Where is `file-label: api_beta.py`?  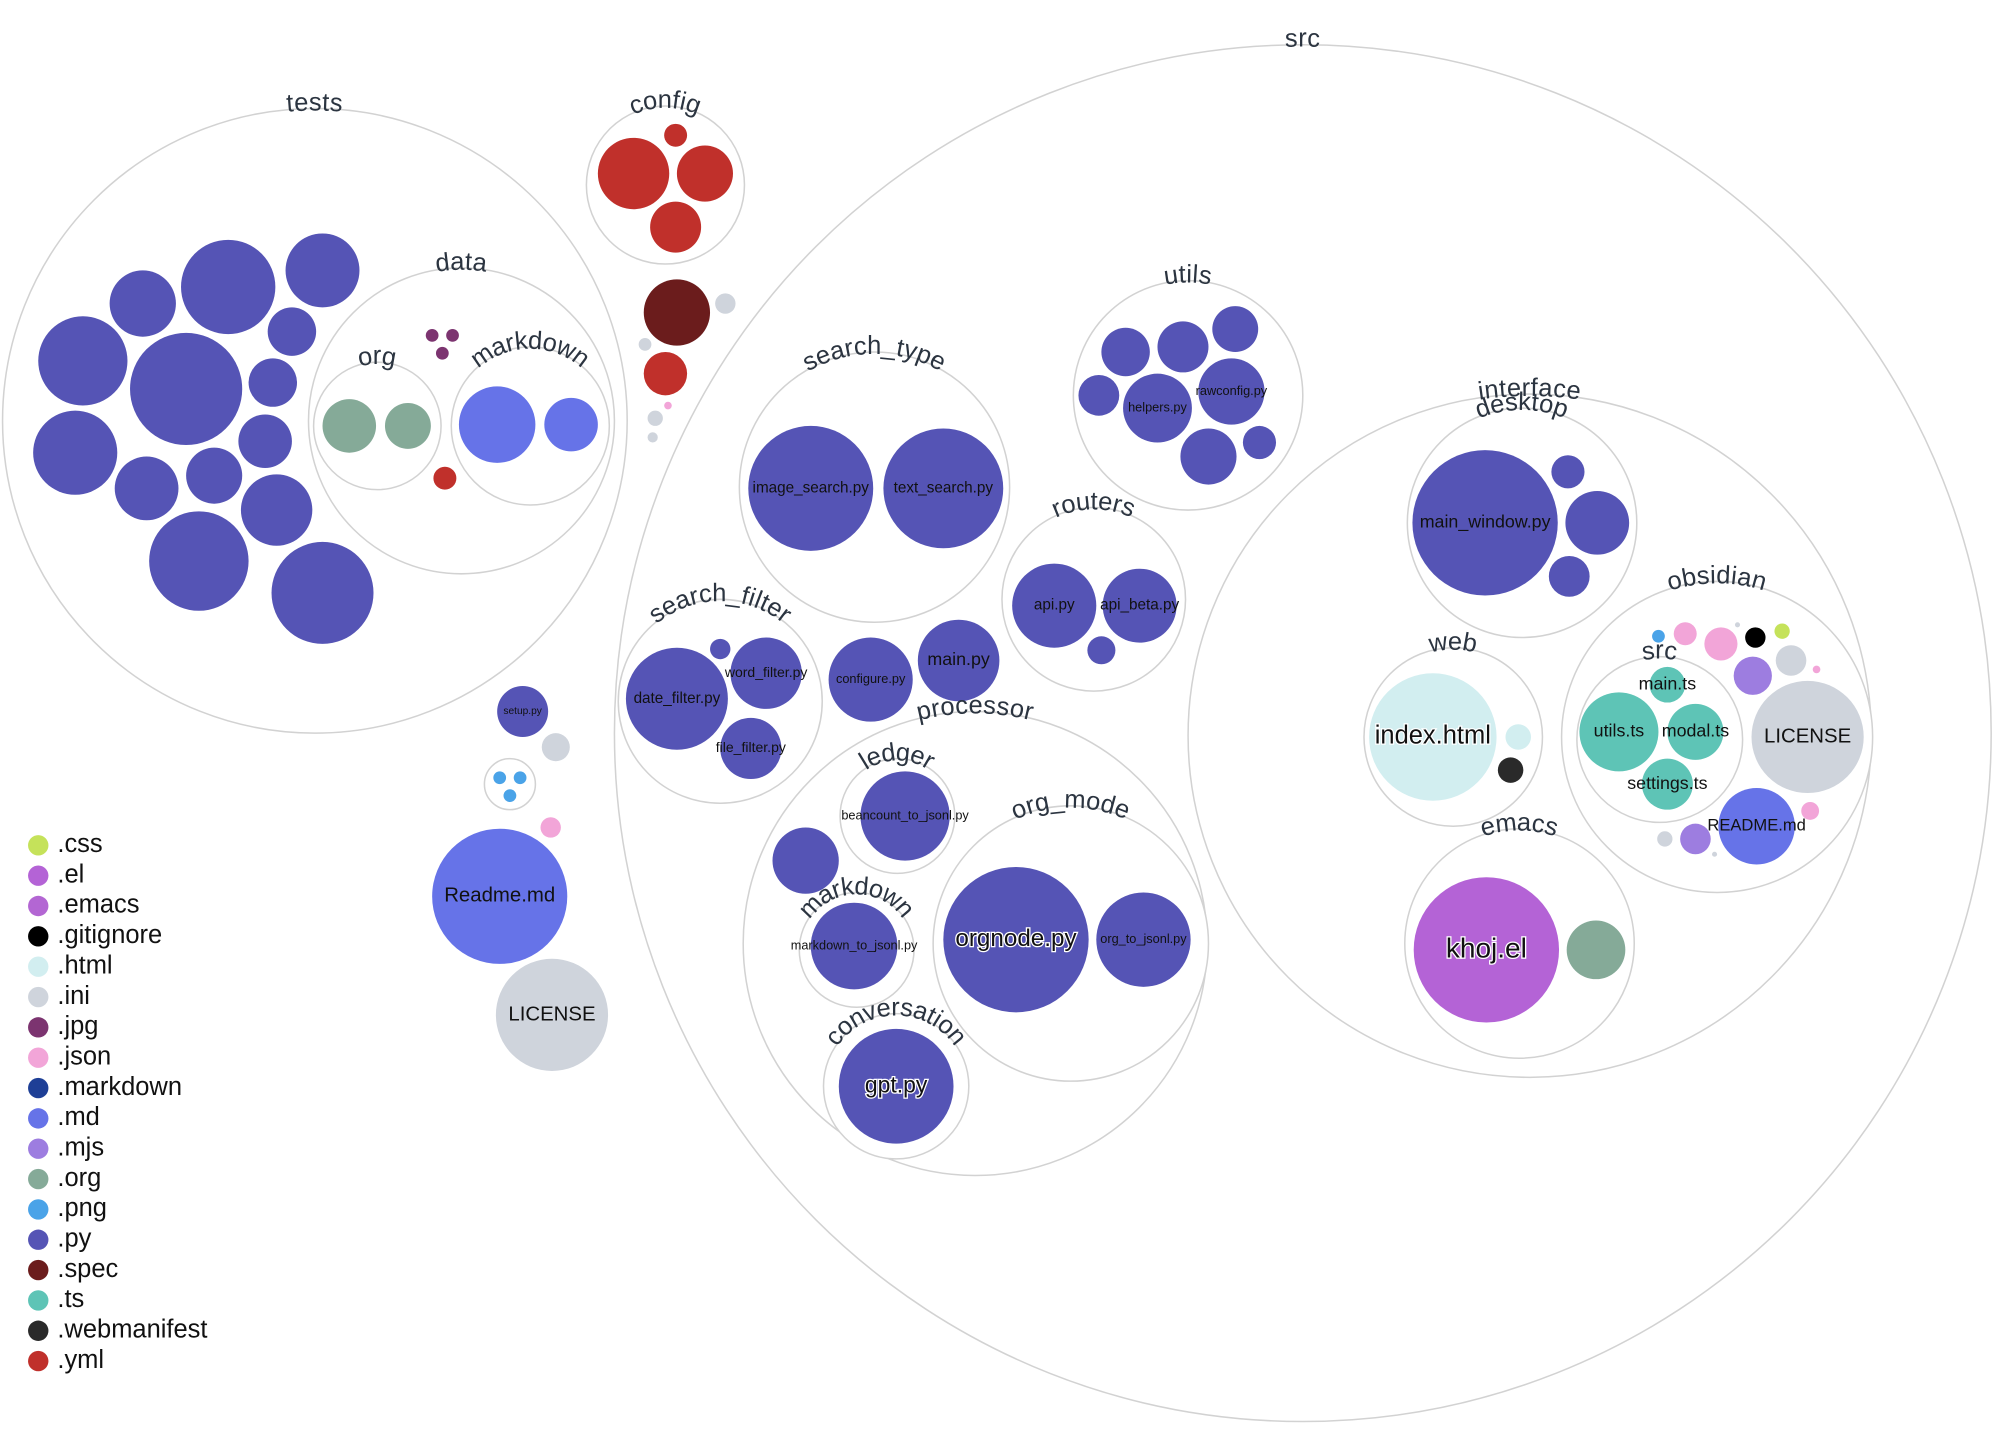
file-label: api_beta.py is located at coordinates (1139, 605).